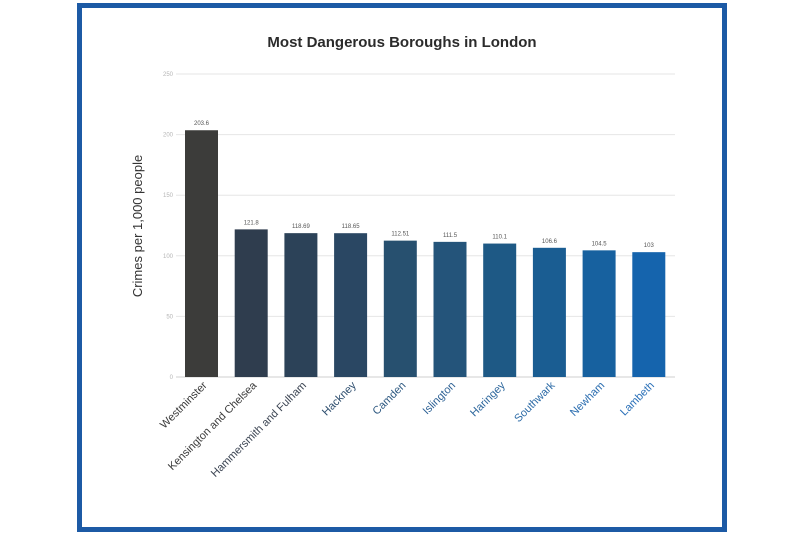 This screenshot has height=535, width=803. Describe the element at coordinates (137, 226) in the screenshot. I see `y-axis-label: Crimes per 1,000 people` at that location.